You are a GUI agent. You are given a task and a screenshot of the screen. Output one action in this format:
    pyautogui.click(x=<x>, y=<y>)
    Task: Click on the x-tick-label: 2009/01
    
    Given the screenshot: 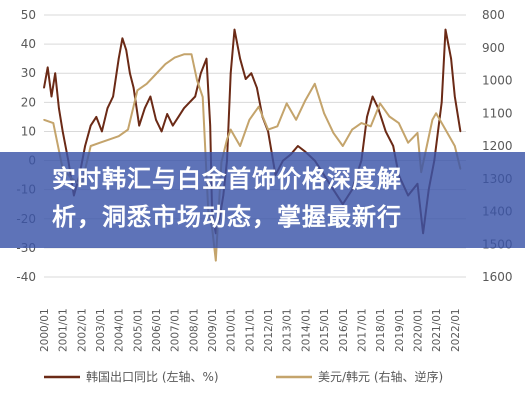 What is the action you would take?
    pyautogui.click(x=213, y=330)
    